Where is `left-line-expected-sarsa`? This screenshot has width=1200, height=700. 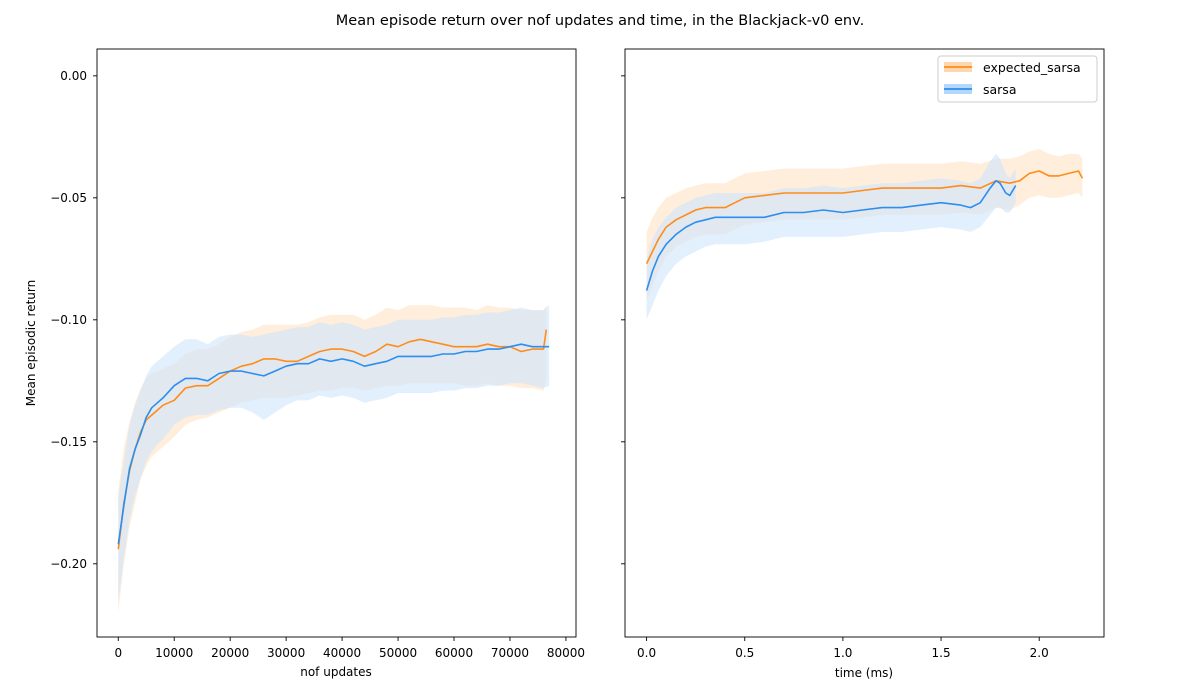
left-line-expected-sarsa is located at coordinates (332, 439).